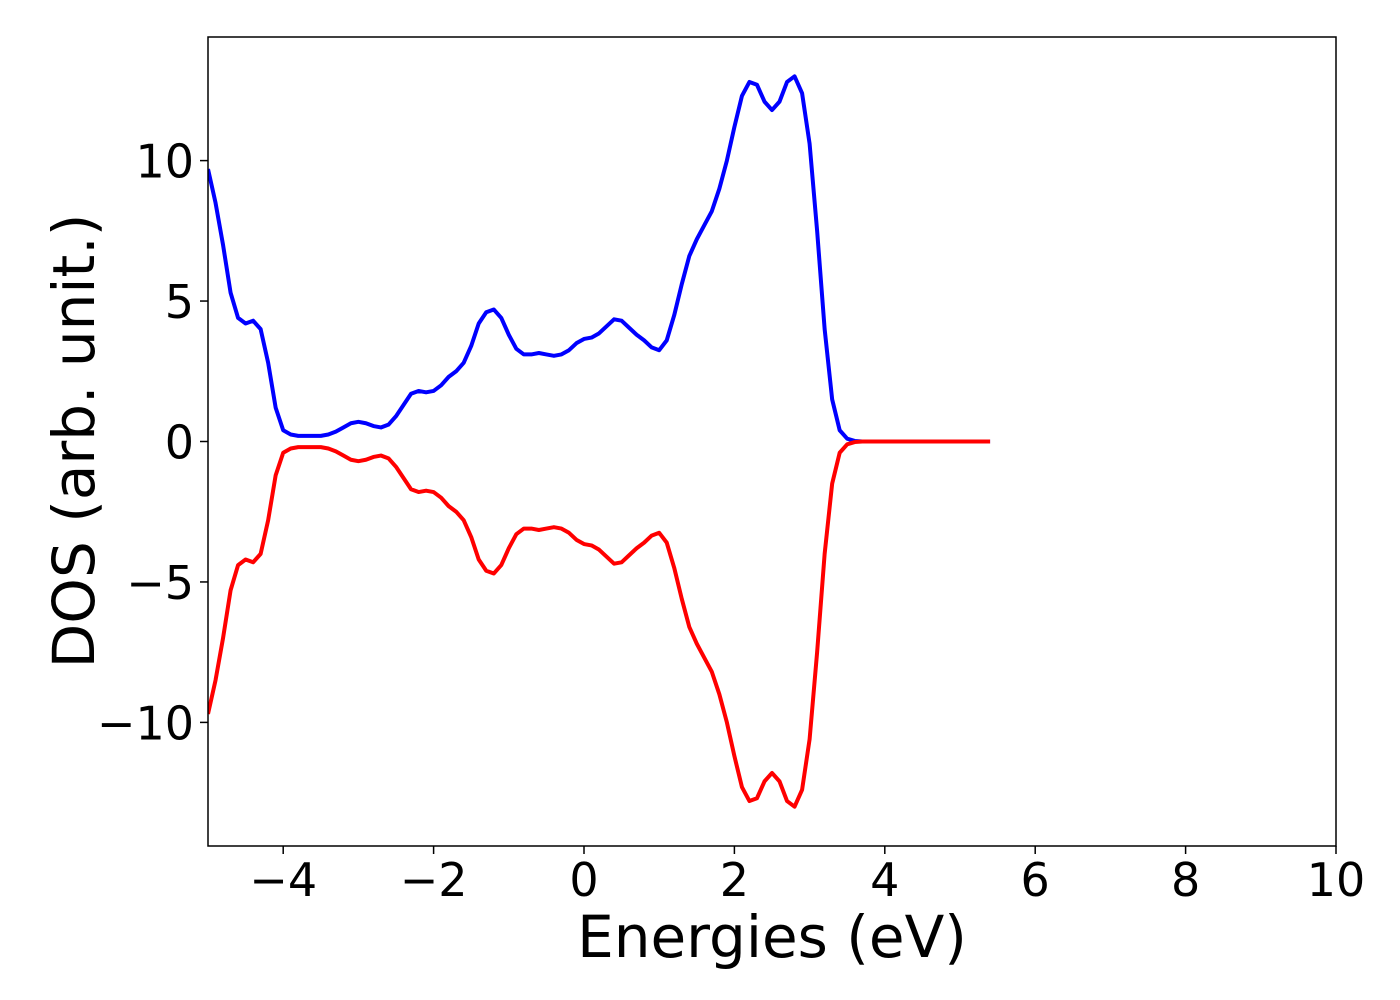 Image resolution: width=1400 pixels, height=1000 pixels. Describe the element at coordinates (283, 880) in the screenshot. I see `x-tick-label: −4` at that location.